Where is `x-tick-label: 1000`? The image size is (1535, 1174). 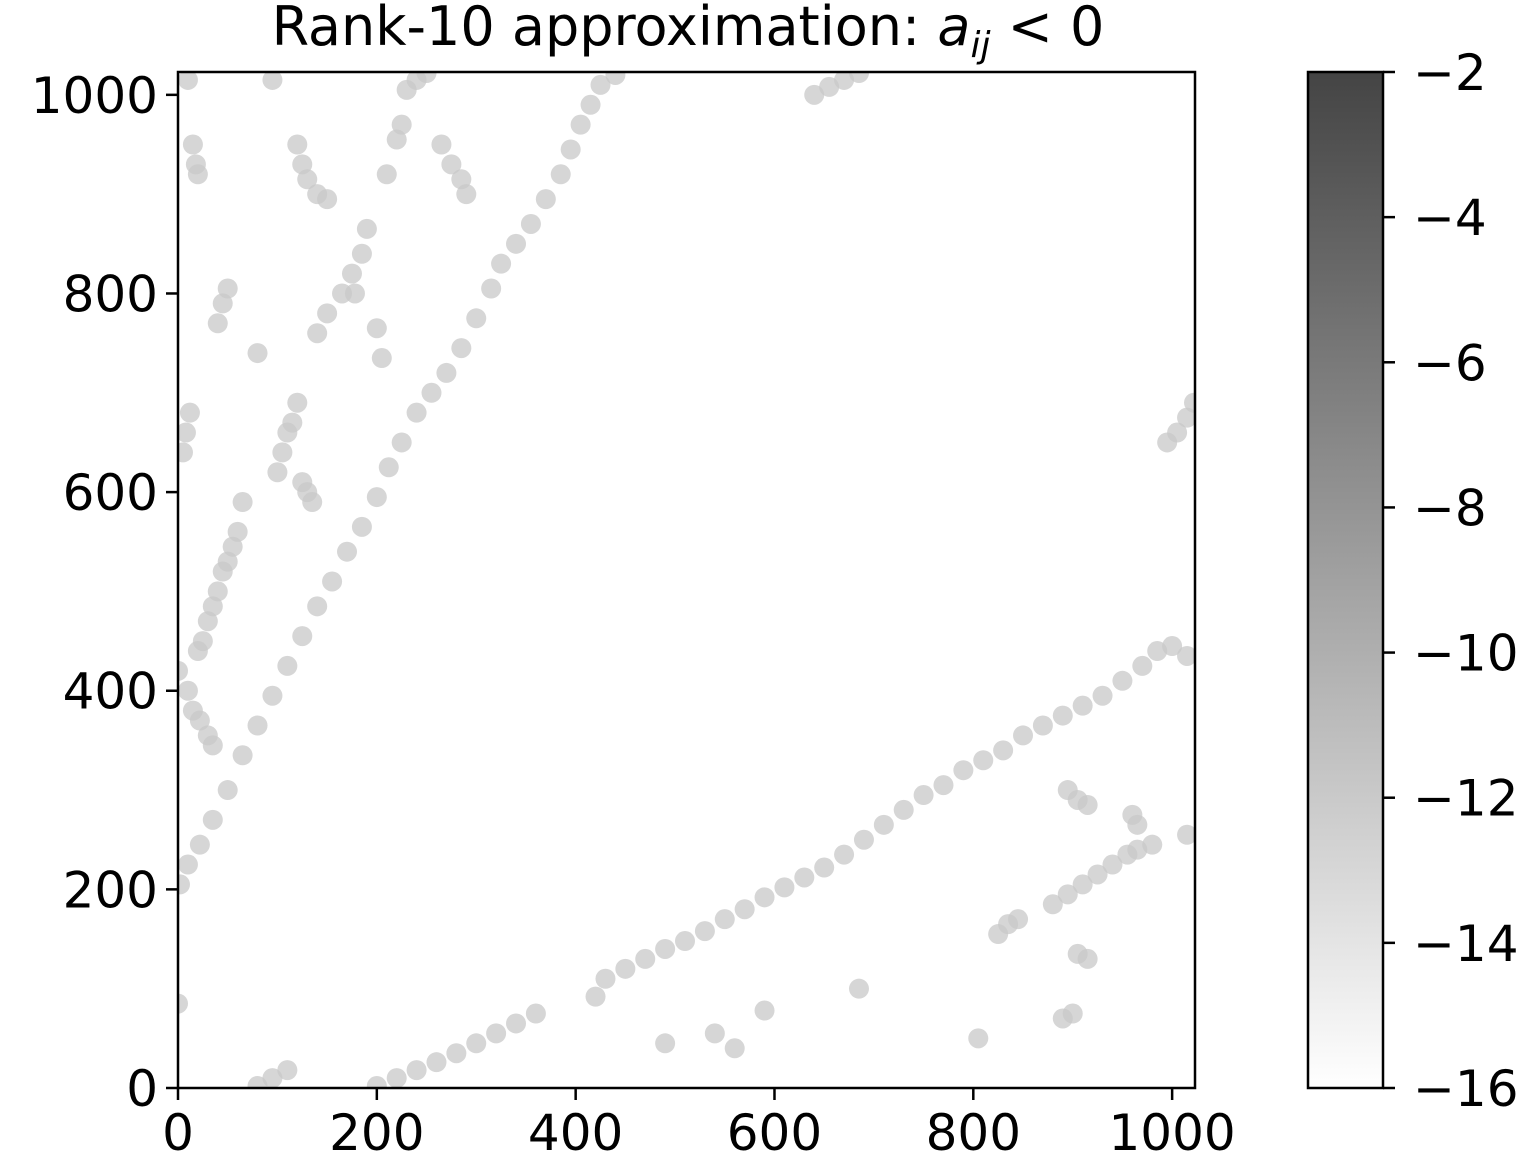 x-tick-label: 1000 is located at coordinates (1172, 1133).